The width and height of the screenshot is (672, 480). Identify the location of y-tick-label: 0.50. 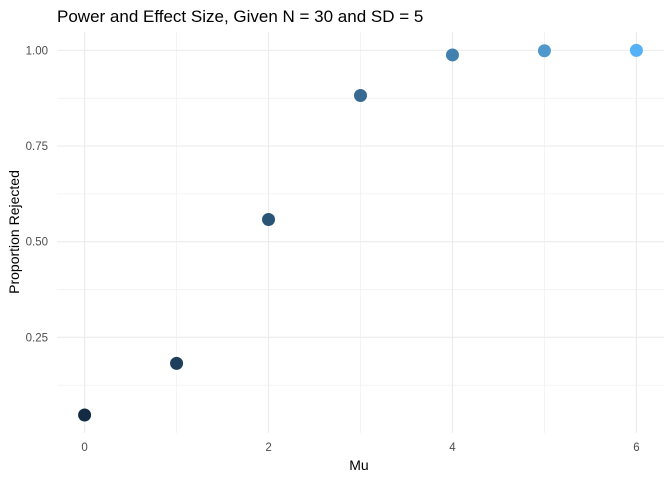
(37, 243).